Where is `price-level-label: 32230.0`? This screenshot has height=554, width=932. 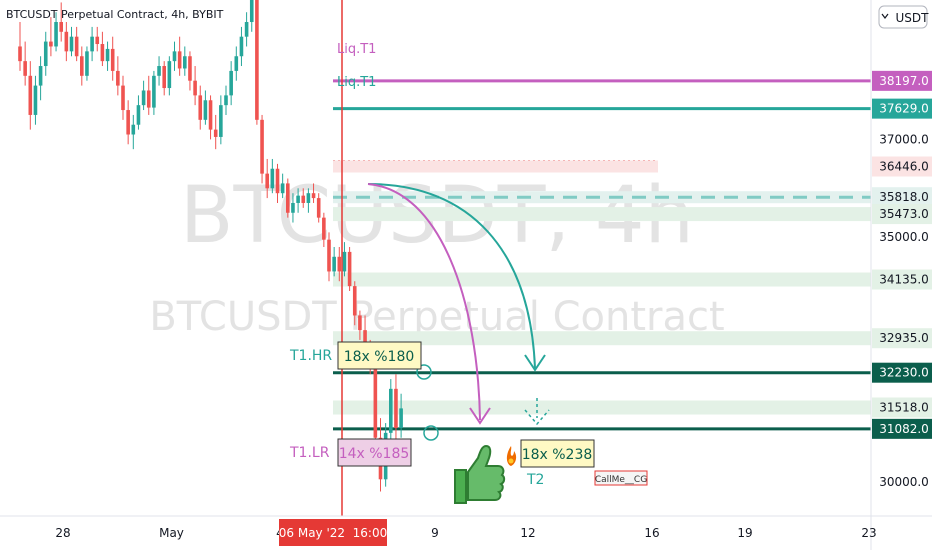
price-level-label: 32230.0 is located at coordinates (904, 373).